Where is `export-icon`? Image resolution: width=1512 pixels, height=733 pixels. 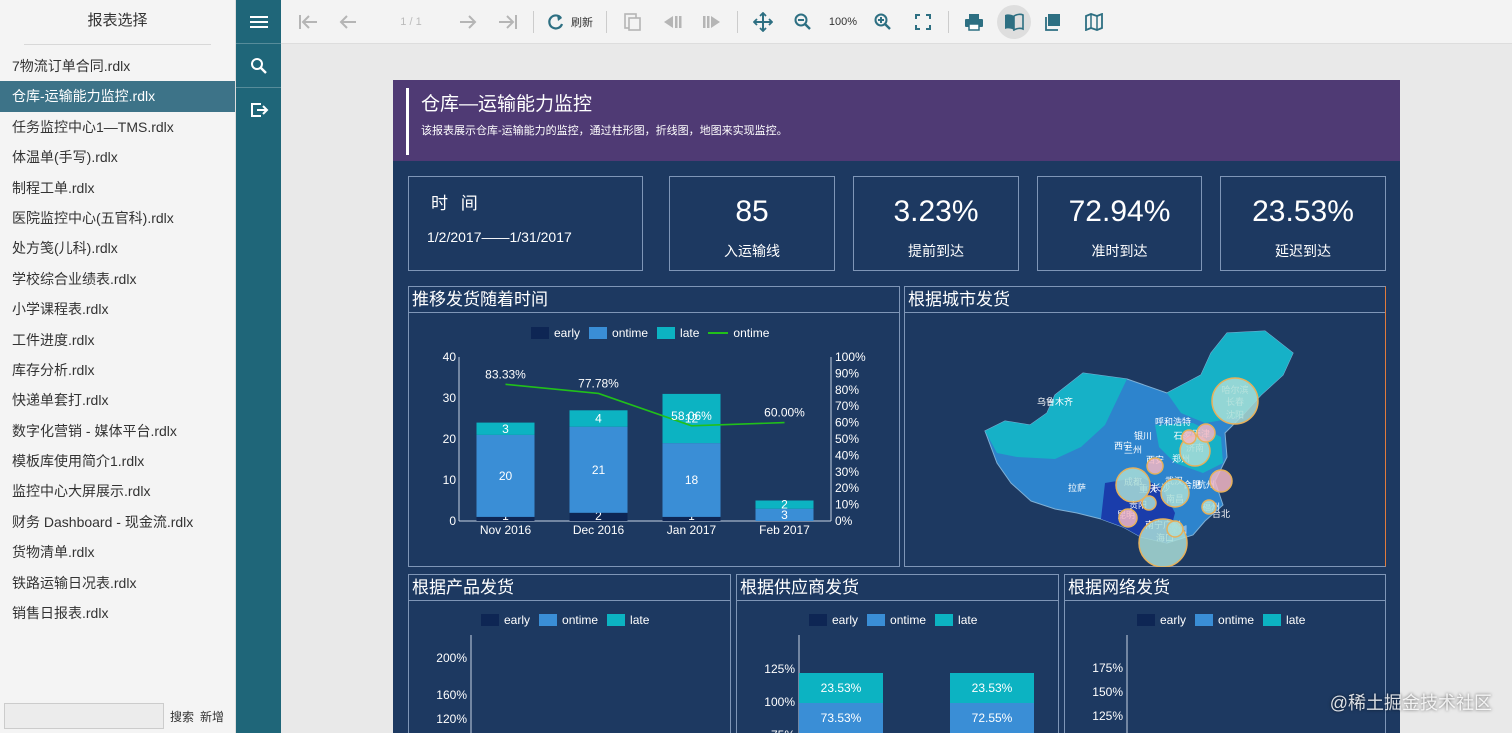
export-icon is located at coordinates (258, 110).